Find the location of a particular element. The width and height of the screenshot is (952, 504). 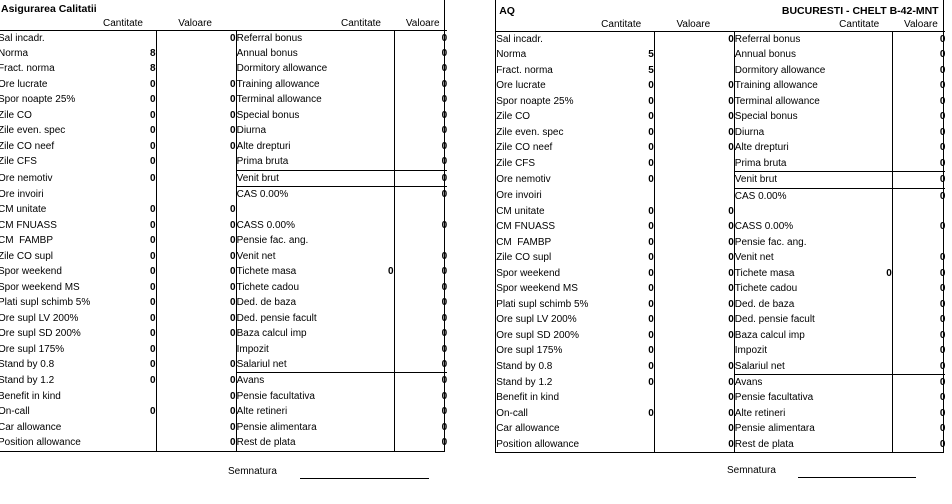

location-title: BUCURESTI - CHELT B-42-MNT is located at coordinates (860, 10).